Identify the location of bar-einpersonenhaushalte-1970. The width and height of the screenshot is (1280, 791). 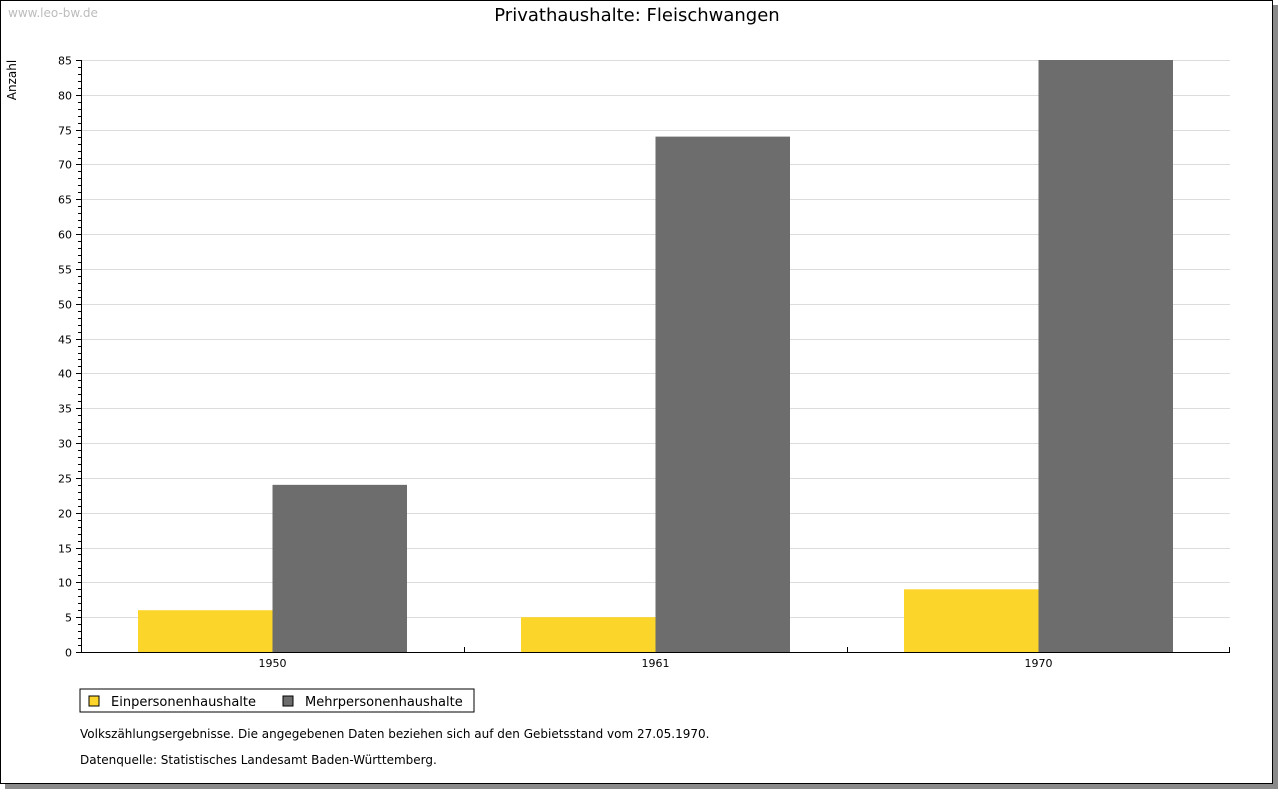
(971, 620).